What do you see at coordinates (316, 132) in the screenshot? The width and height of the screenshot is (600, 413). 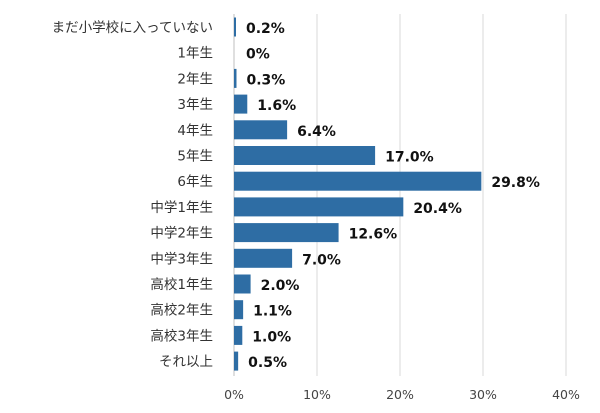 I see `data-label: 6.4%` at bounding box center [316, 132].